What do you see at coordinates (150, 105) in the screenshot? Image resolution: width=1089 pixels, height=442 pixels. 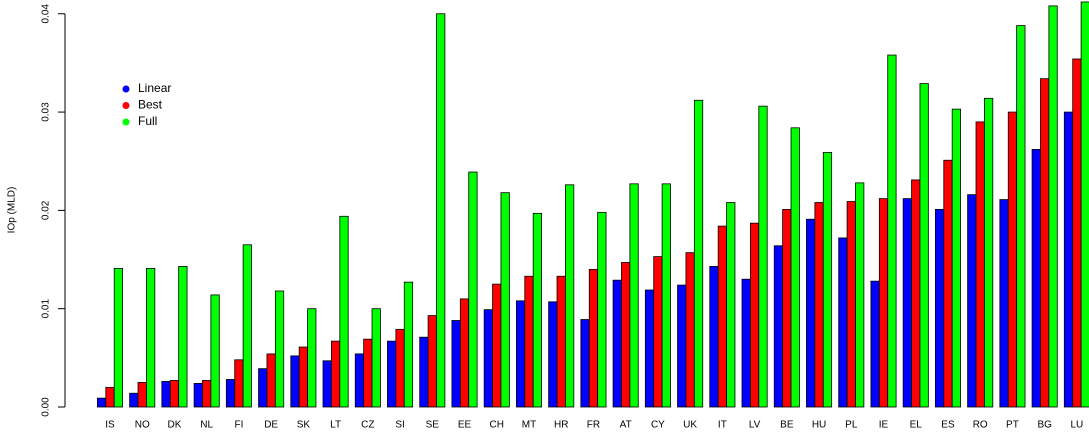 I see `legend-label: Best` at bounding box center [150, 105].